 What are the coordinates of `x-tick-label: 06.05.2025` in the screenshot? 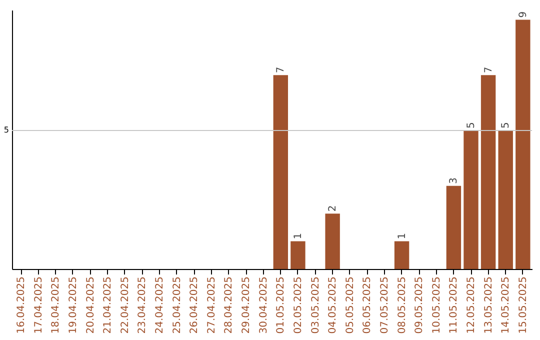 It's located at (368, 305).